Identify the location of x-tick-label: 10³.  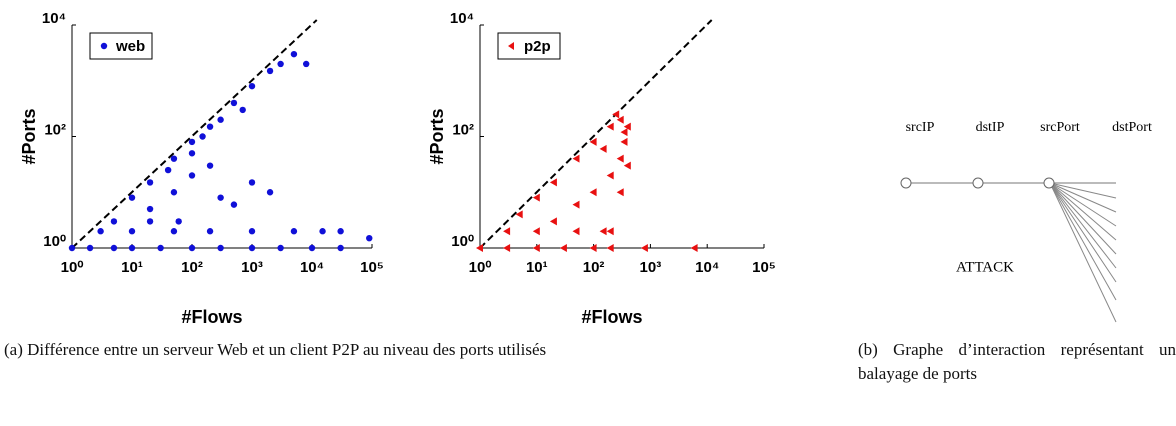
(252, 267).